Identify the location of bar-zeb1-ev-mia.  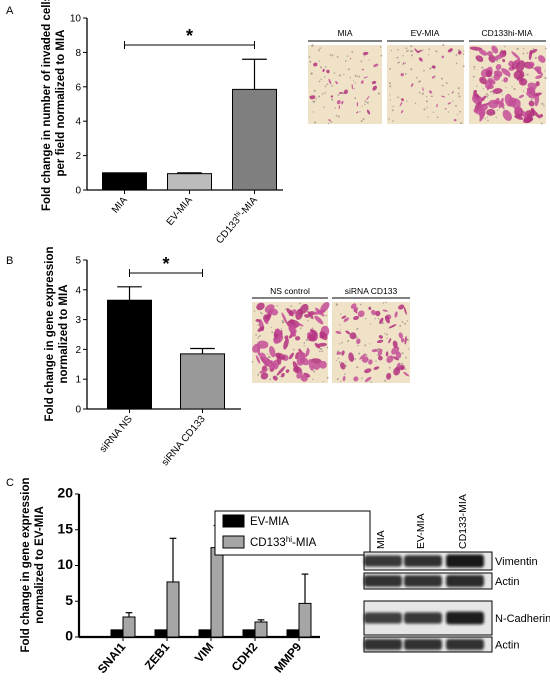
(161, 633).